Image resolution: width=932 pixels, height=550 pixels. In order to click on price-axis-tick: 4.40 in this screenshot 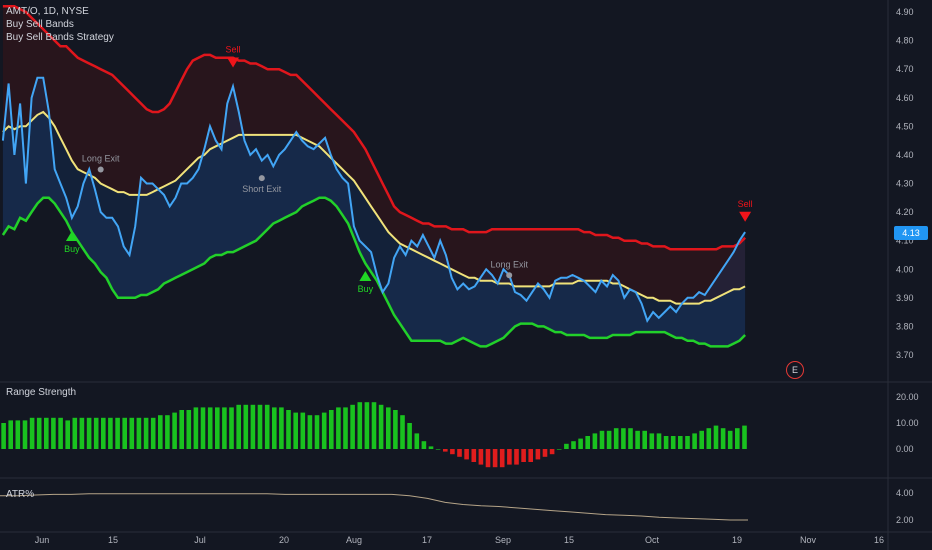, I will do `click(905, 155)`.